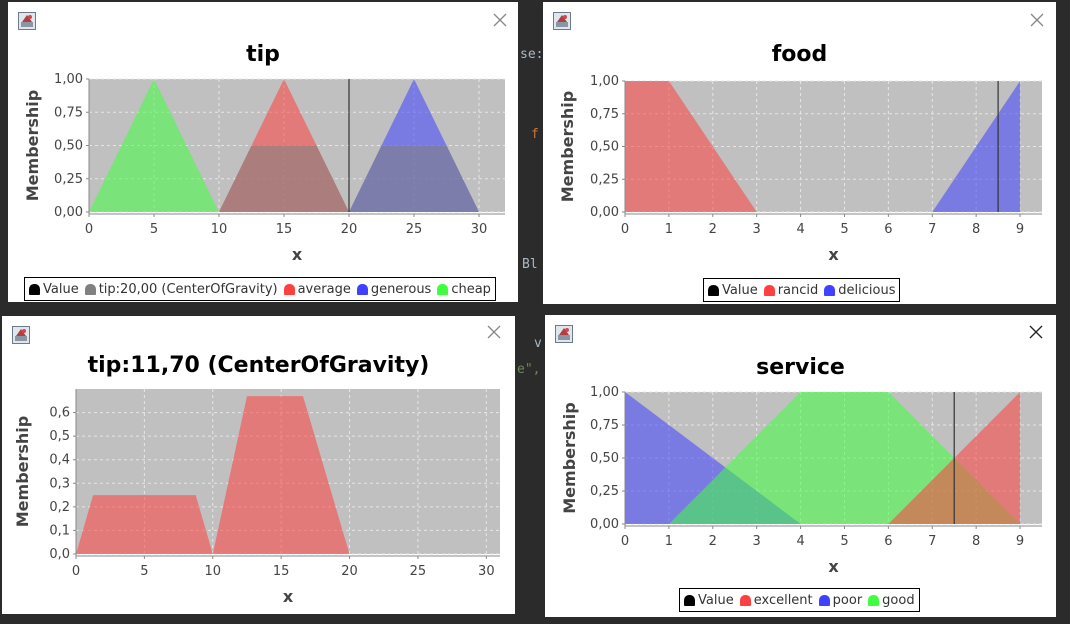 The width and height of the screenshot is (1070, 624). Describe the element at coordinates (349, 571) in the screenshot. I see `x-tick-label: 20` at that location.